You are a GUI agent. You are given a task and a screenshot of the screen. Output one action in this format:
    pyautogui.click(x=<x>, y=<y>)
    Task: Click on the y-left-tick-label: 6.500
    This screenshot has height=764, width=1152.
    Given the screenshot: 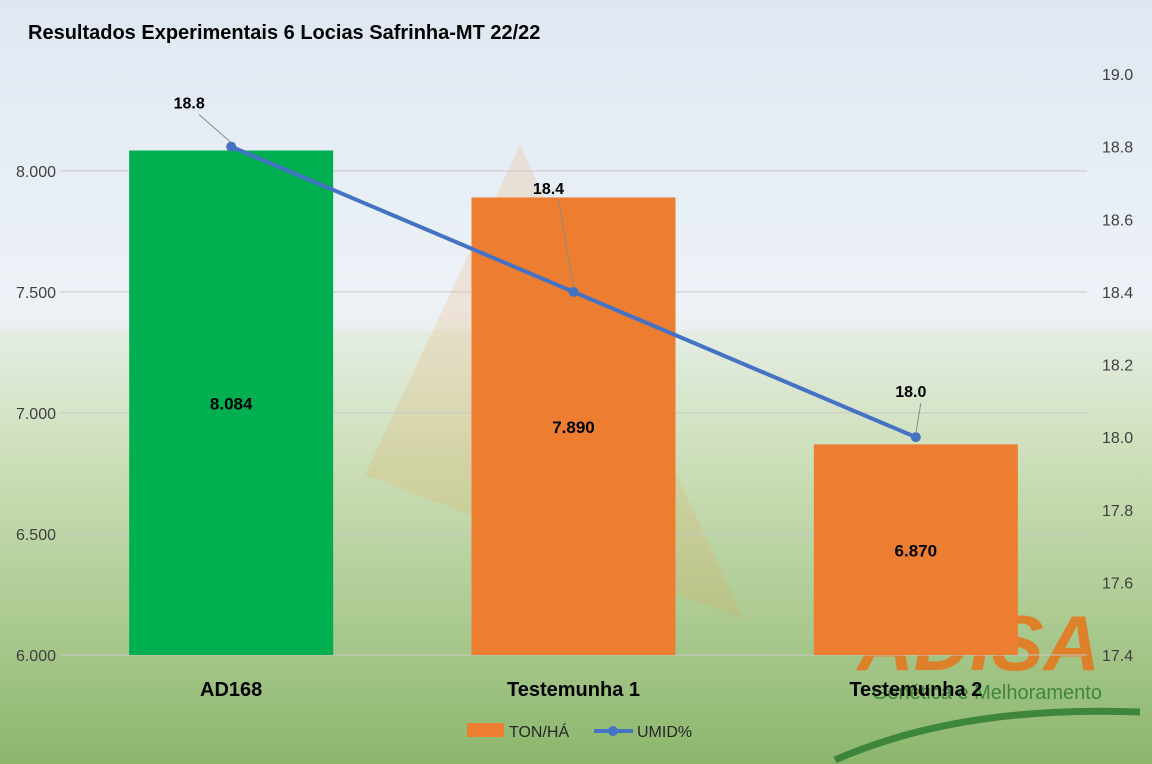 What is the action you would take?
    pyautogui.click(x=36, y=535)
    